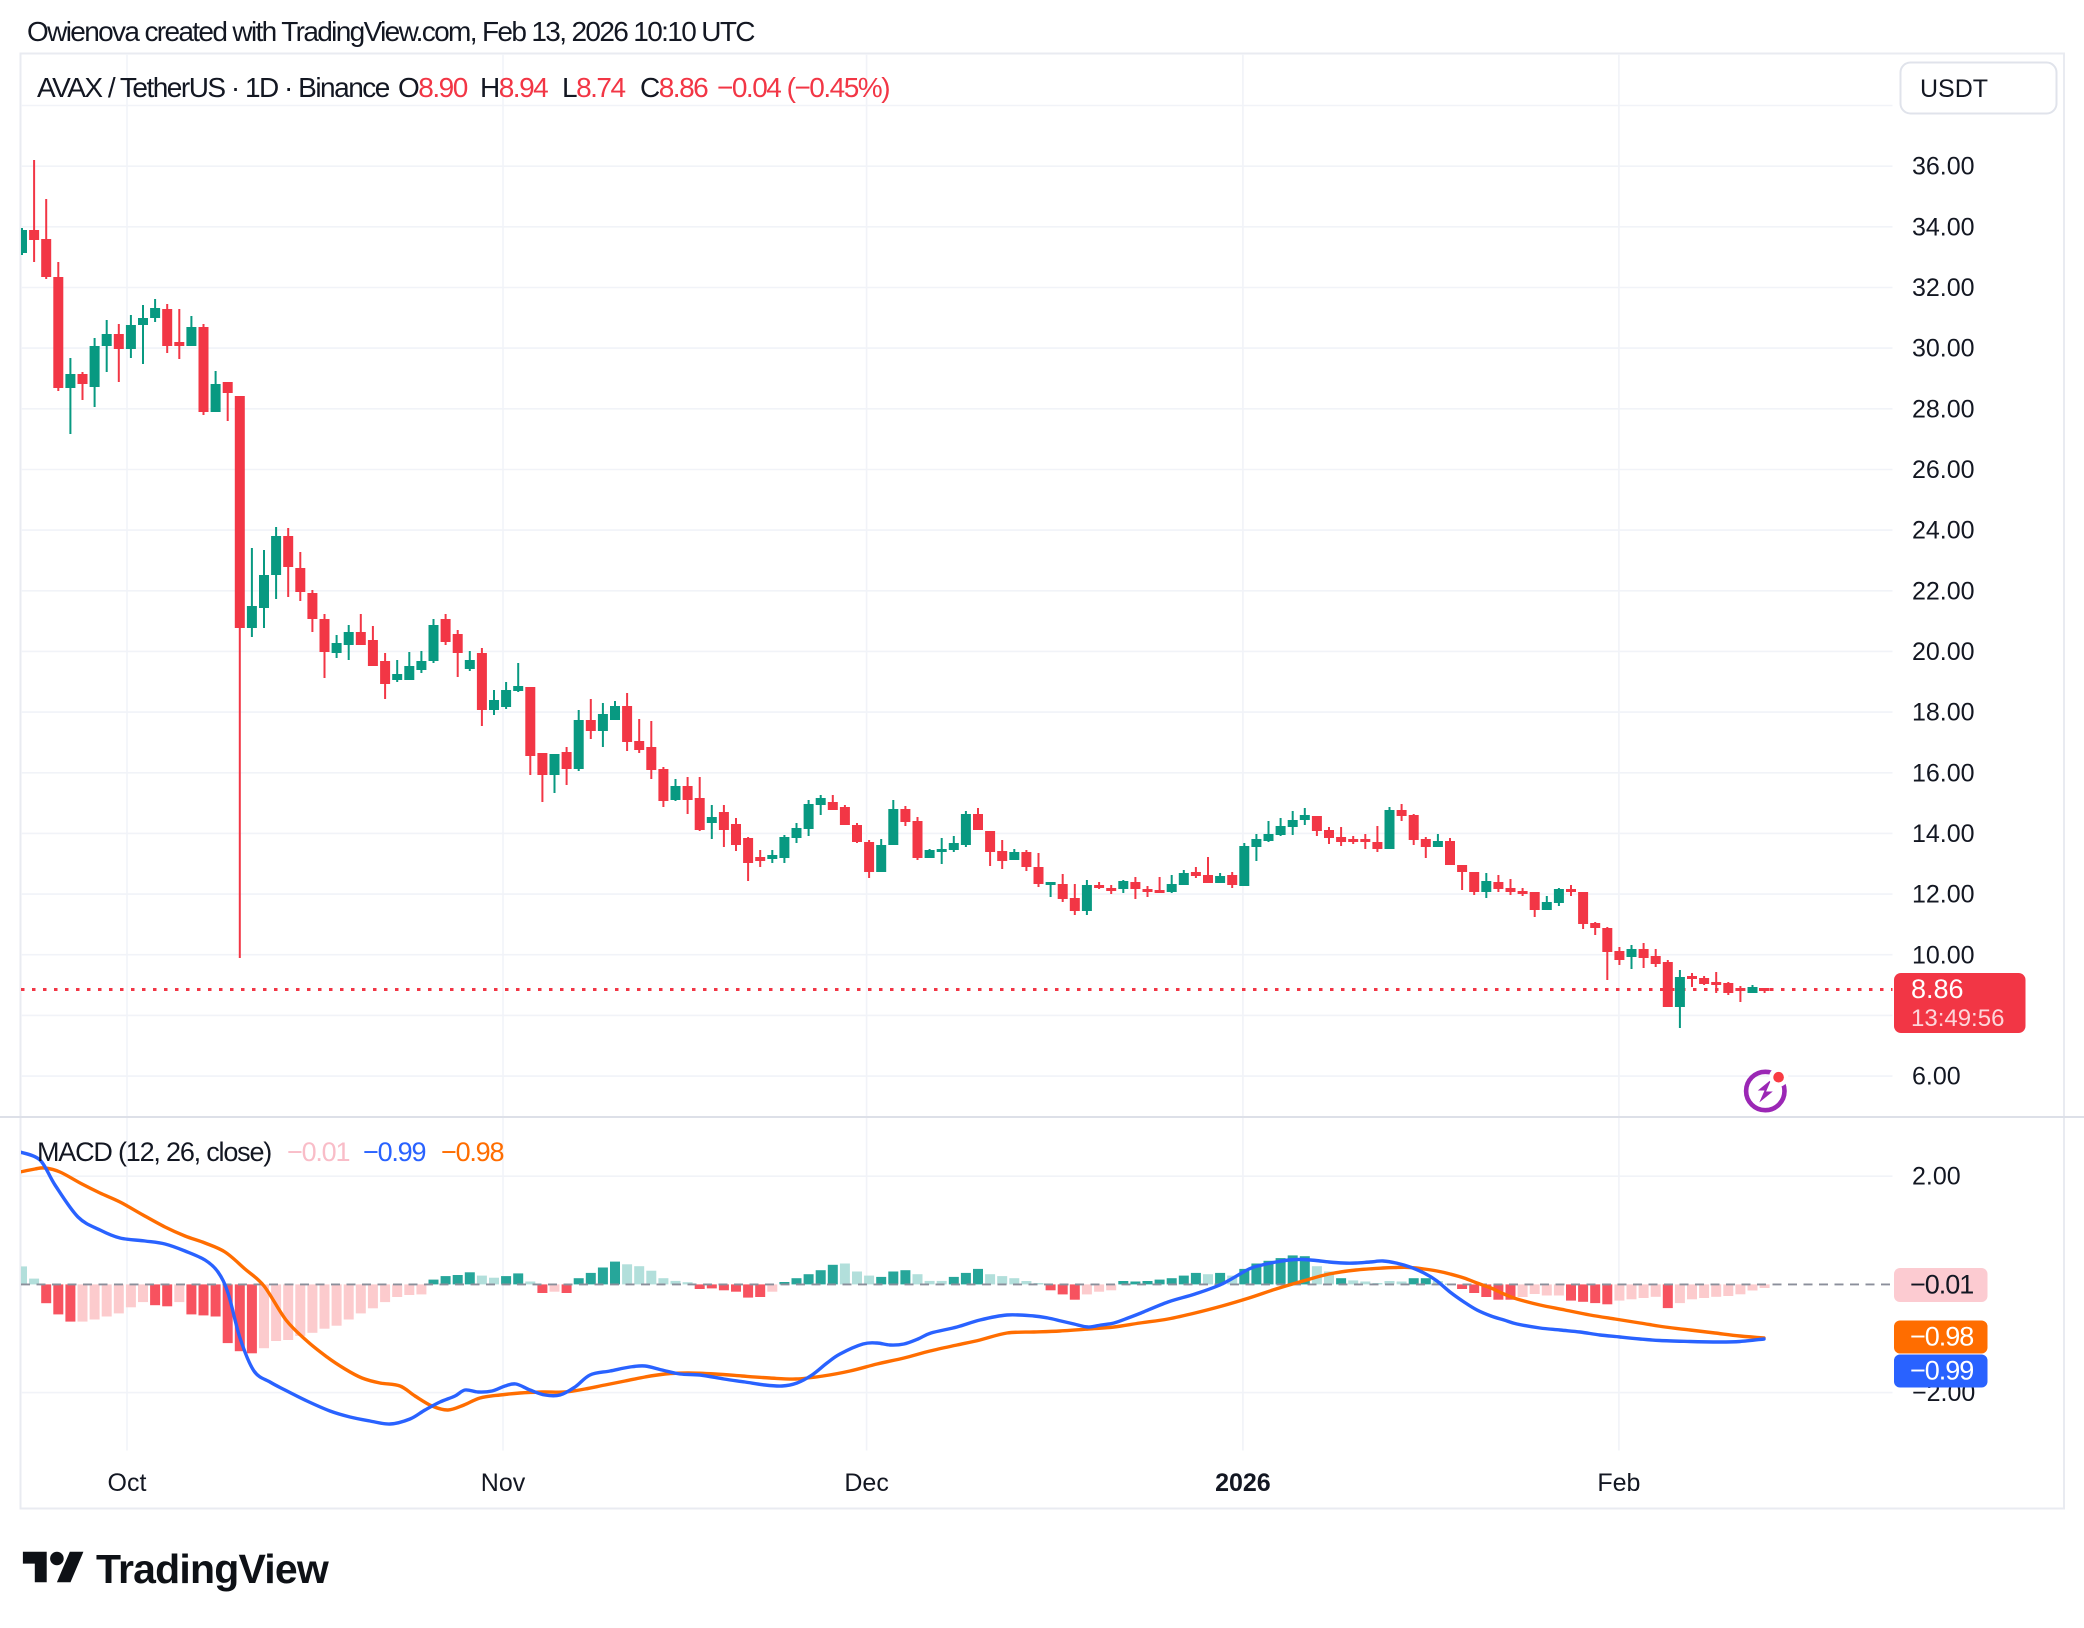 This screenshot has height=1628, width=2084. What do you see at coordinates (1243, 1483) in the screenshot?
I see `svg-text: 2026` at bounding box center [1243, 1483].